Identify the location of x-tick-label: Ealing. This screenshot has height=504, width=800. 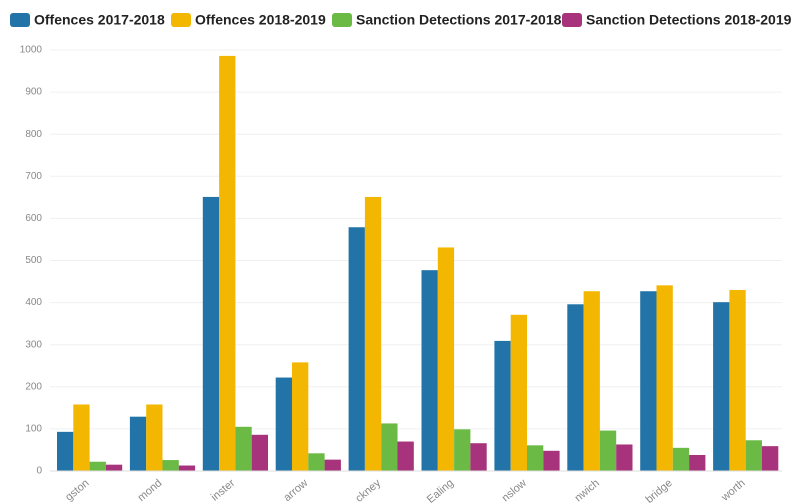
(440, 490).